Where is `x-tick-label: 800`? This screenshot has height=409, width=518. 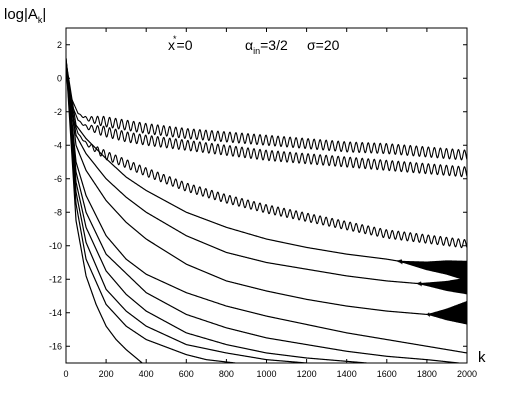
x-tick-label: 800 is located at coordinates (226, 374).